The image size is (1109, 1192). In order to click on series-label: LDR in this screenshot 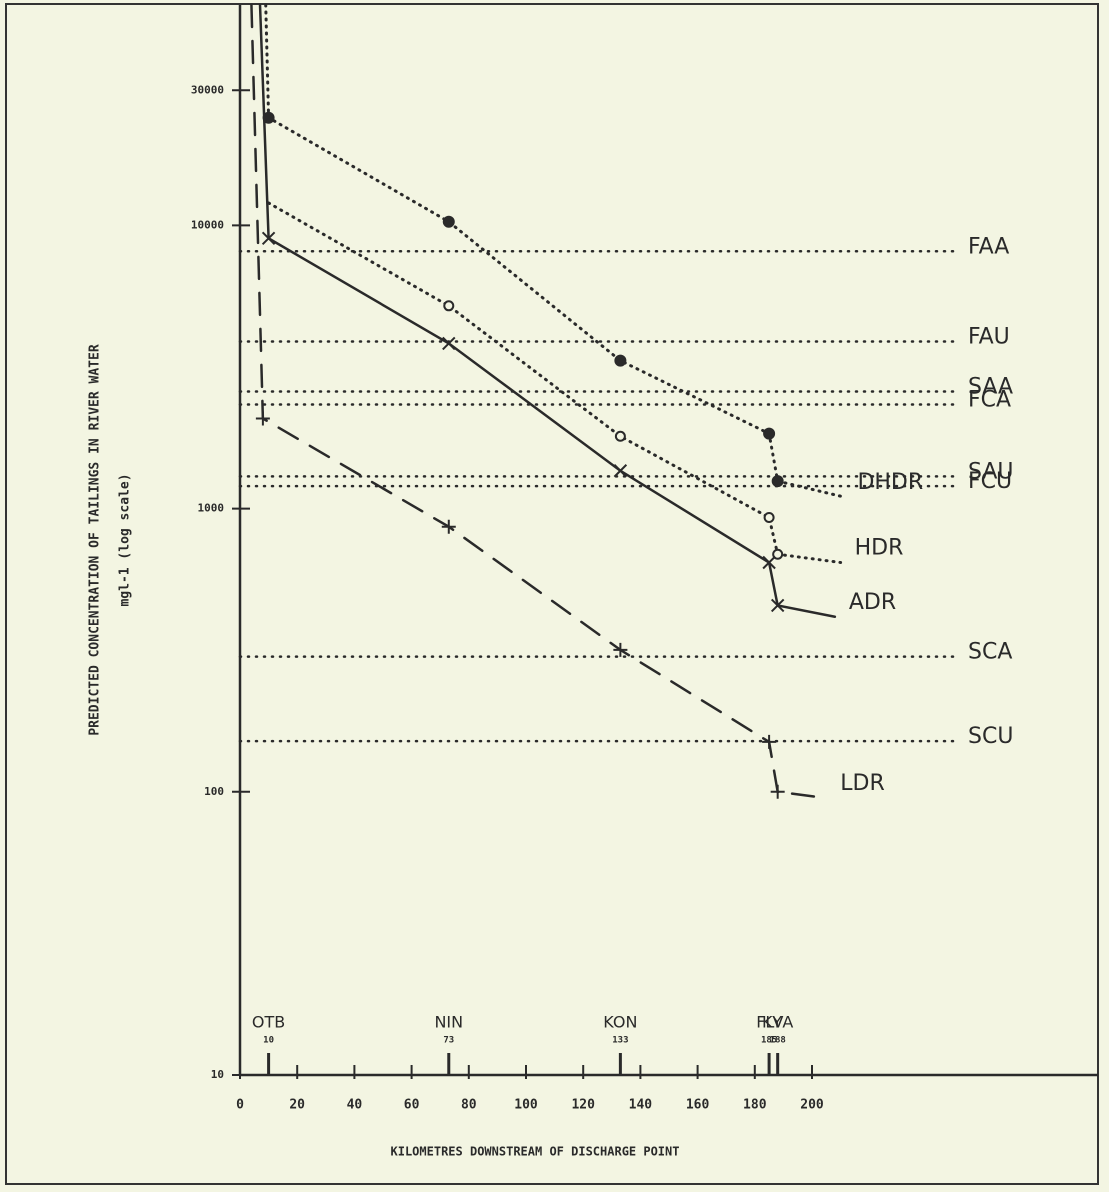, I will do `click(862, 783)`.